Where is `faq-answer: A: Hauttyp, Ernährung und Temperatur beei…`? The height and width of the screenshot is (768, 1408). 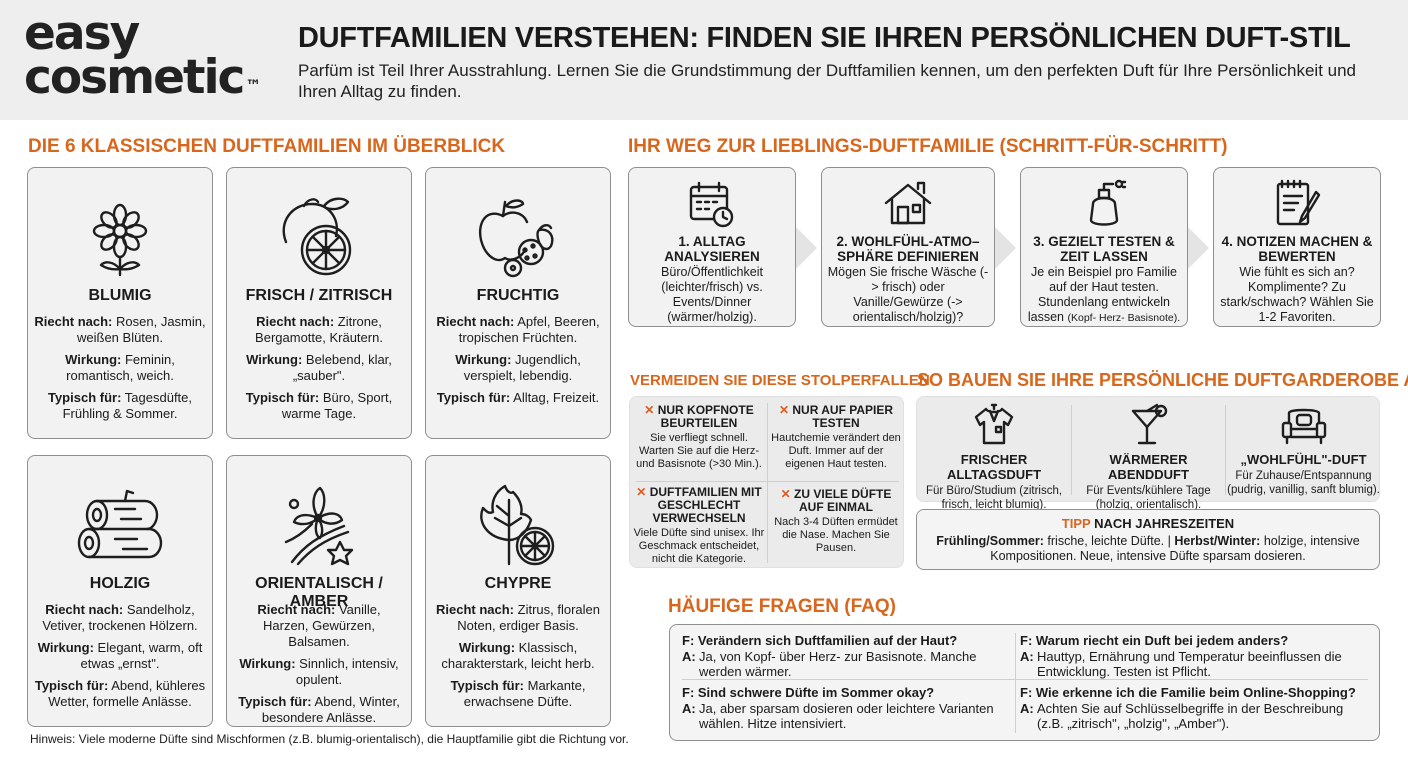 faq-answer: A: Hauttyp, Ernährung und Temperatur beei… is located at coordinates (1181, 664).